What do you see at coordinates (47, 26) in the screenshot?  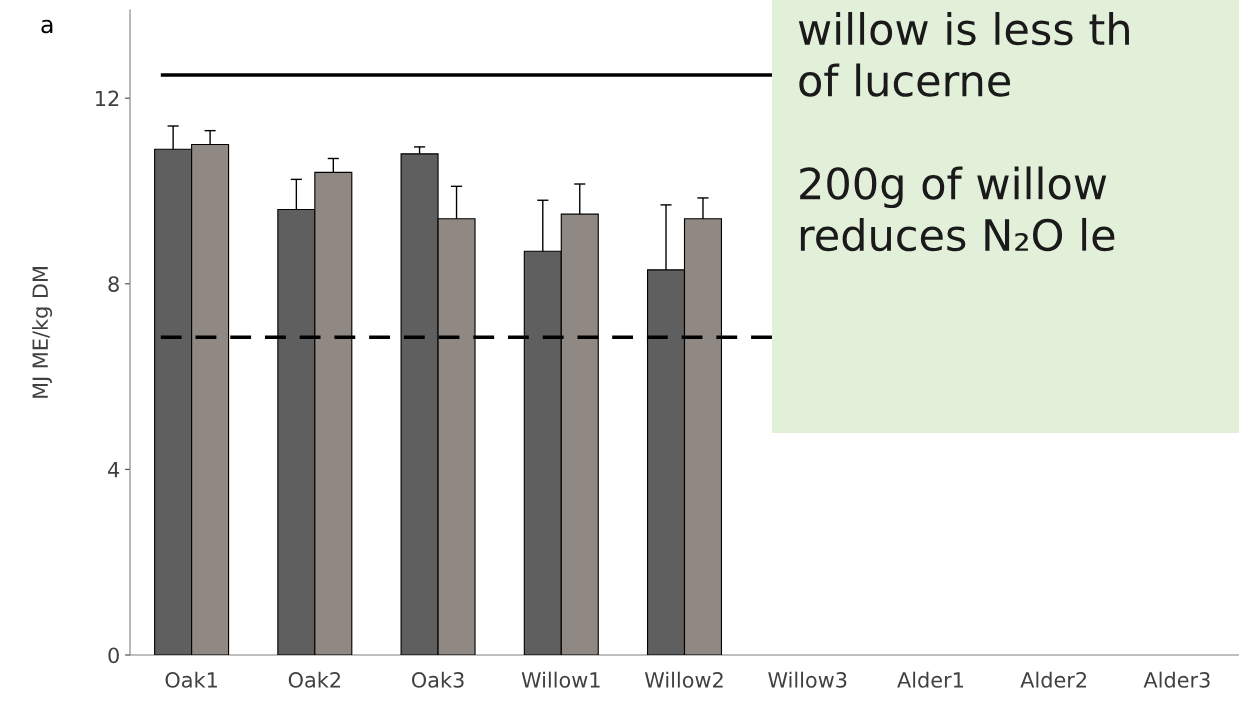 I see `text: a` at bounding box center [47, 26].